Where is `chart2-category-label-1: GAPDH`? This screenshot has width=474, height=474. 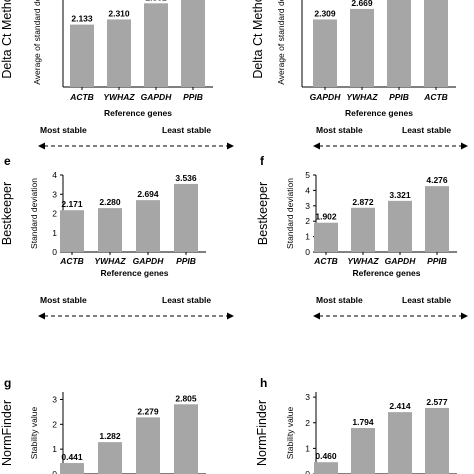 chart2-category-label-1: GAPDH is located at coordinates (326, 97).